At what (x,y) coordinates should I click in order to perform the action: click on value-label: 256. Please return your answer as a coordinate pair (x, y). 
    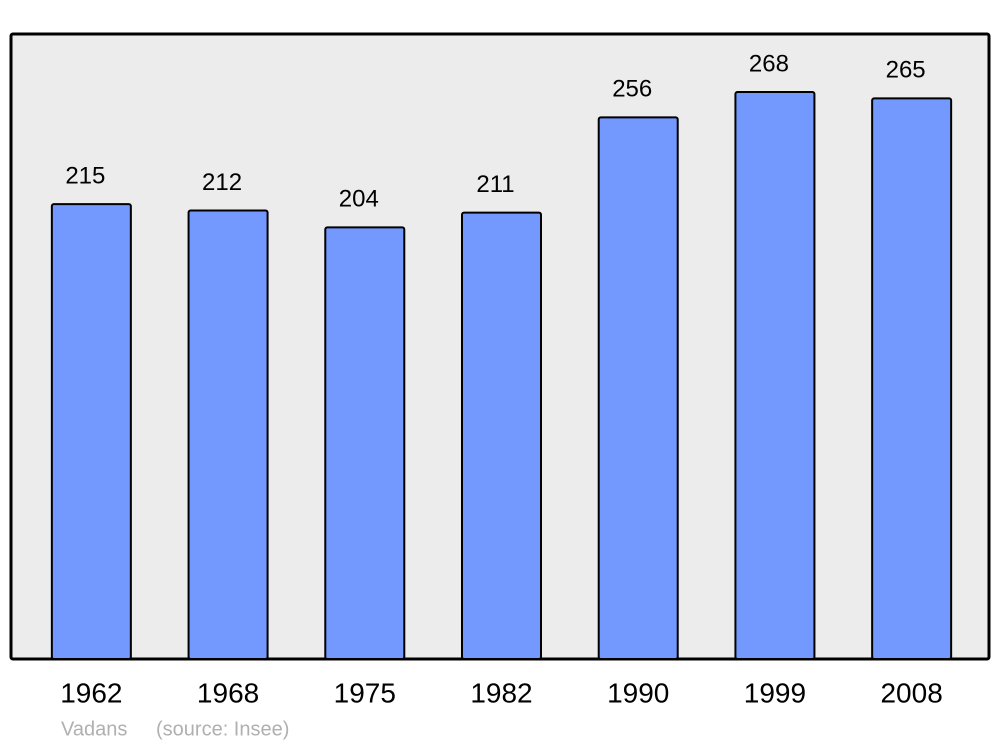
    Looking at the image, I should click on (632, 89).